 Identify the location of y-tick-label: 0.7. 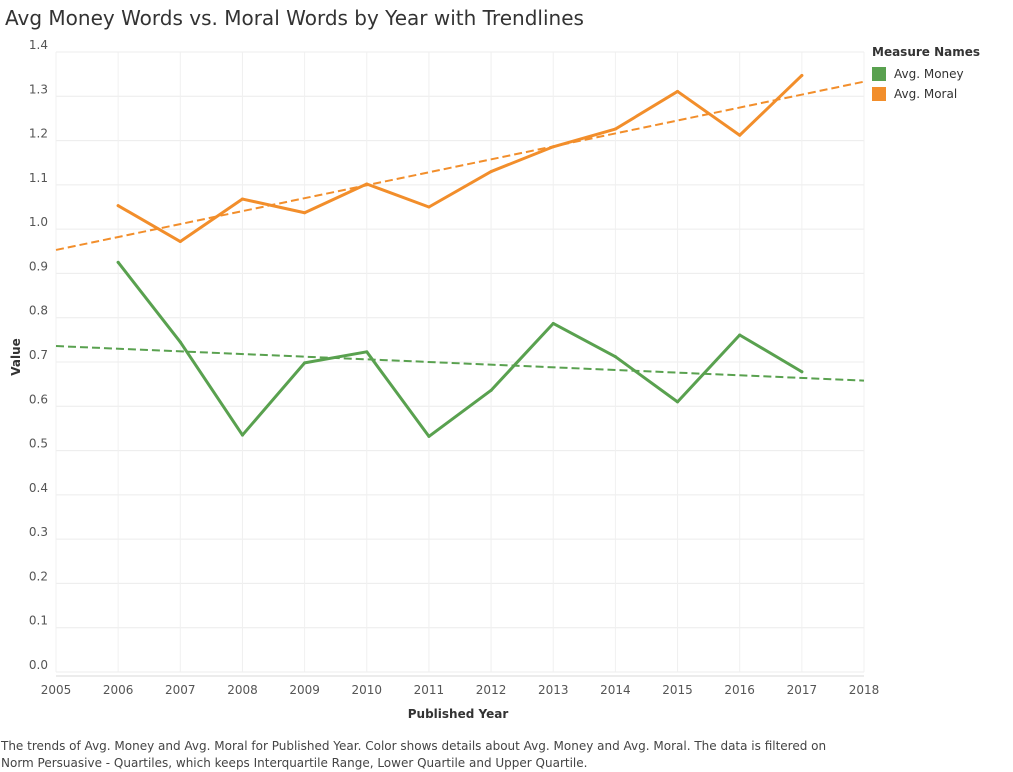
(38, 355).